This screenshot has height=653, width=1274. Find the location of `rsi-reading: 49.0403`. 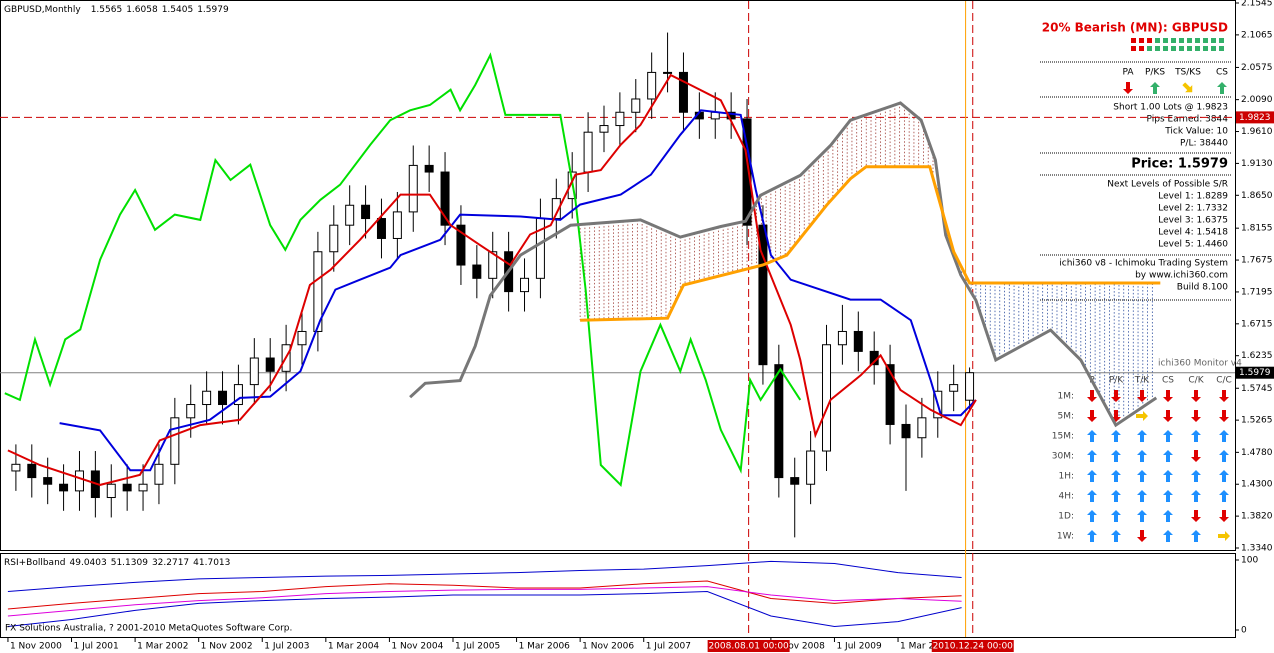

rsi-reading: 49.0403 is located at coordinates (88, 563).